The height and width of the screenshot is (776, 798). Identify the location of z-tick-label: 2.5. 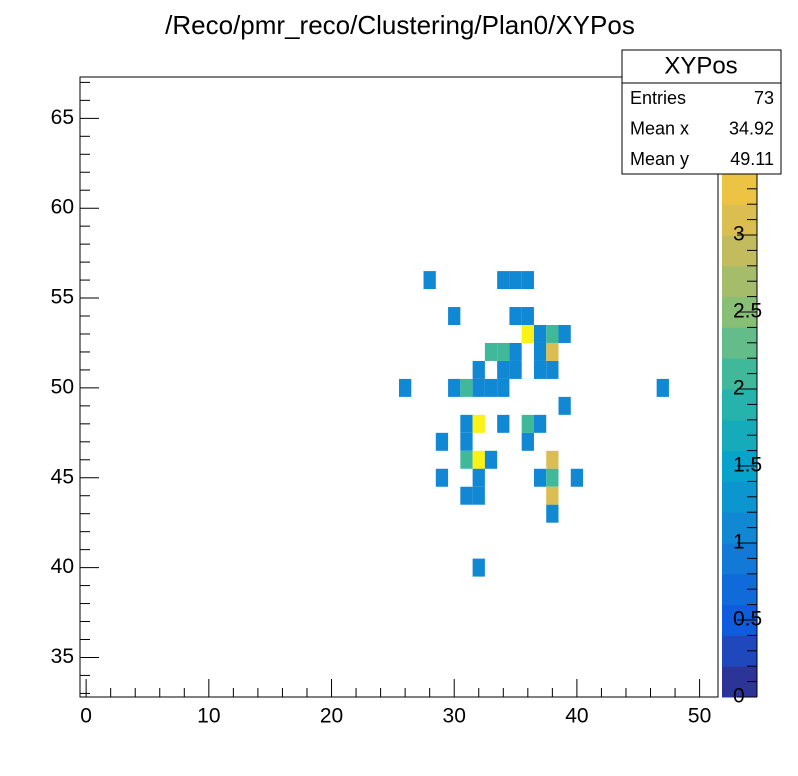
(747, 311).